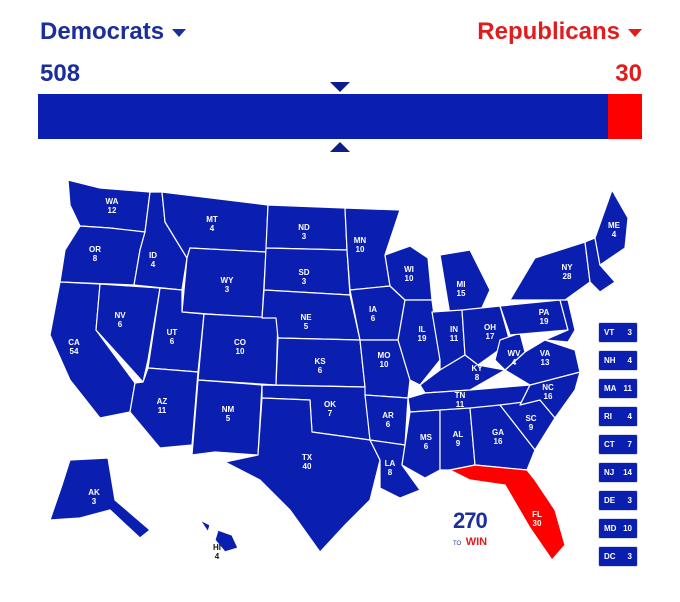  I want to click on republican-bar-segment, so click(625, 116).